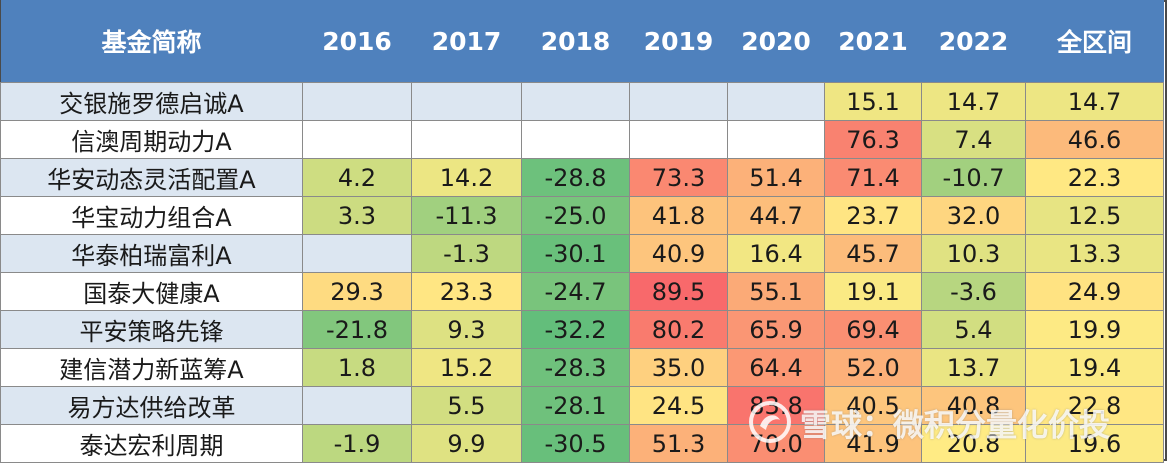 Image resolution: width=1167 pixels, height=463 pixels. What do you see at coordinates (678, 253) in the screenshot?
I see `value-cell: 40.9` at bounding box center [678, 253].